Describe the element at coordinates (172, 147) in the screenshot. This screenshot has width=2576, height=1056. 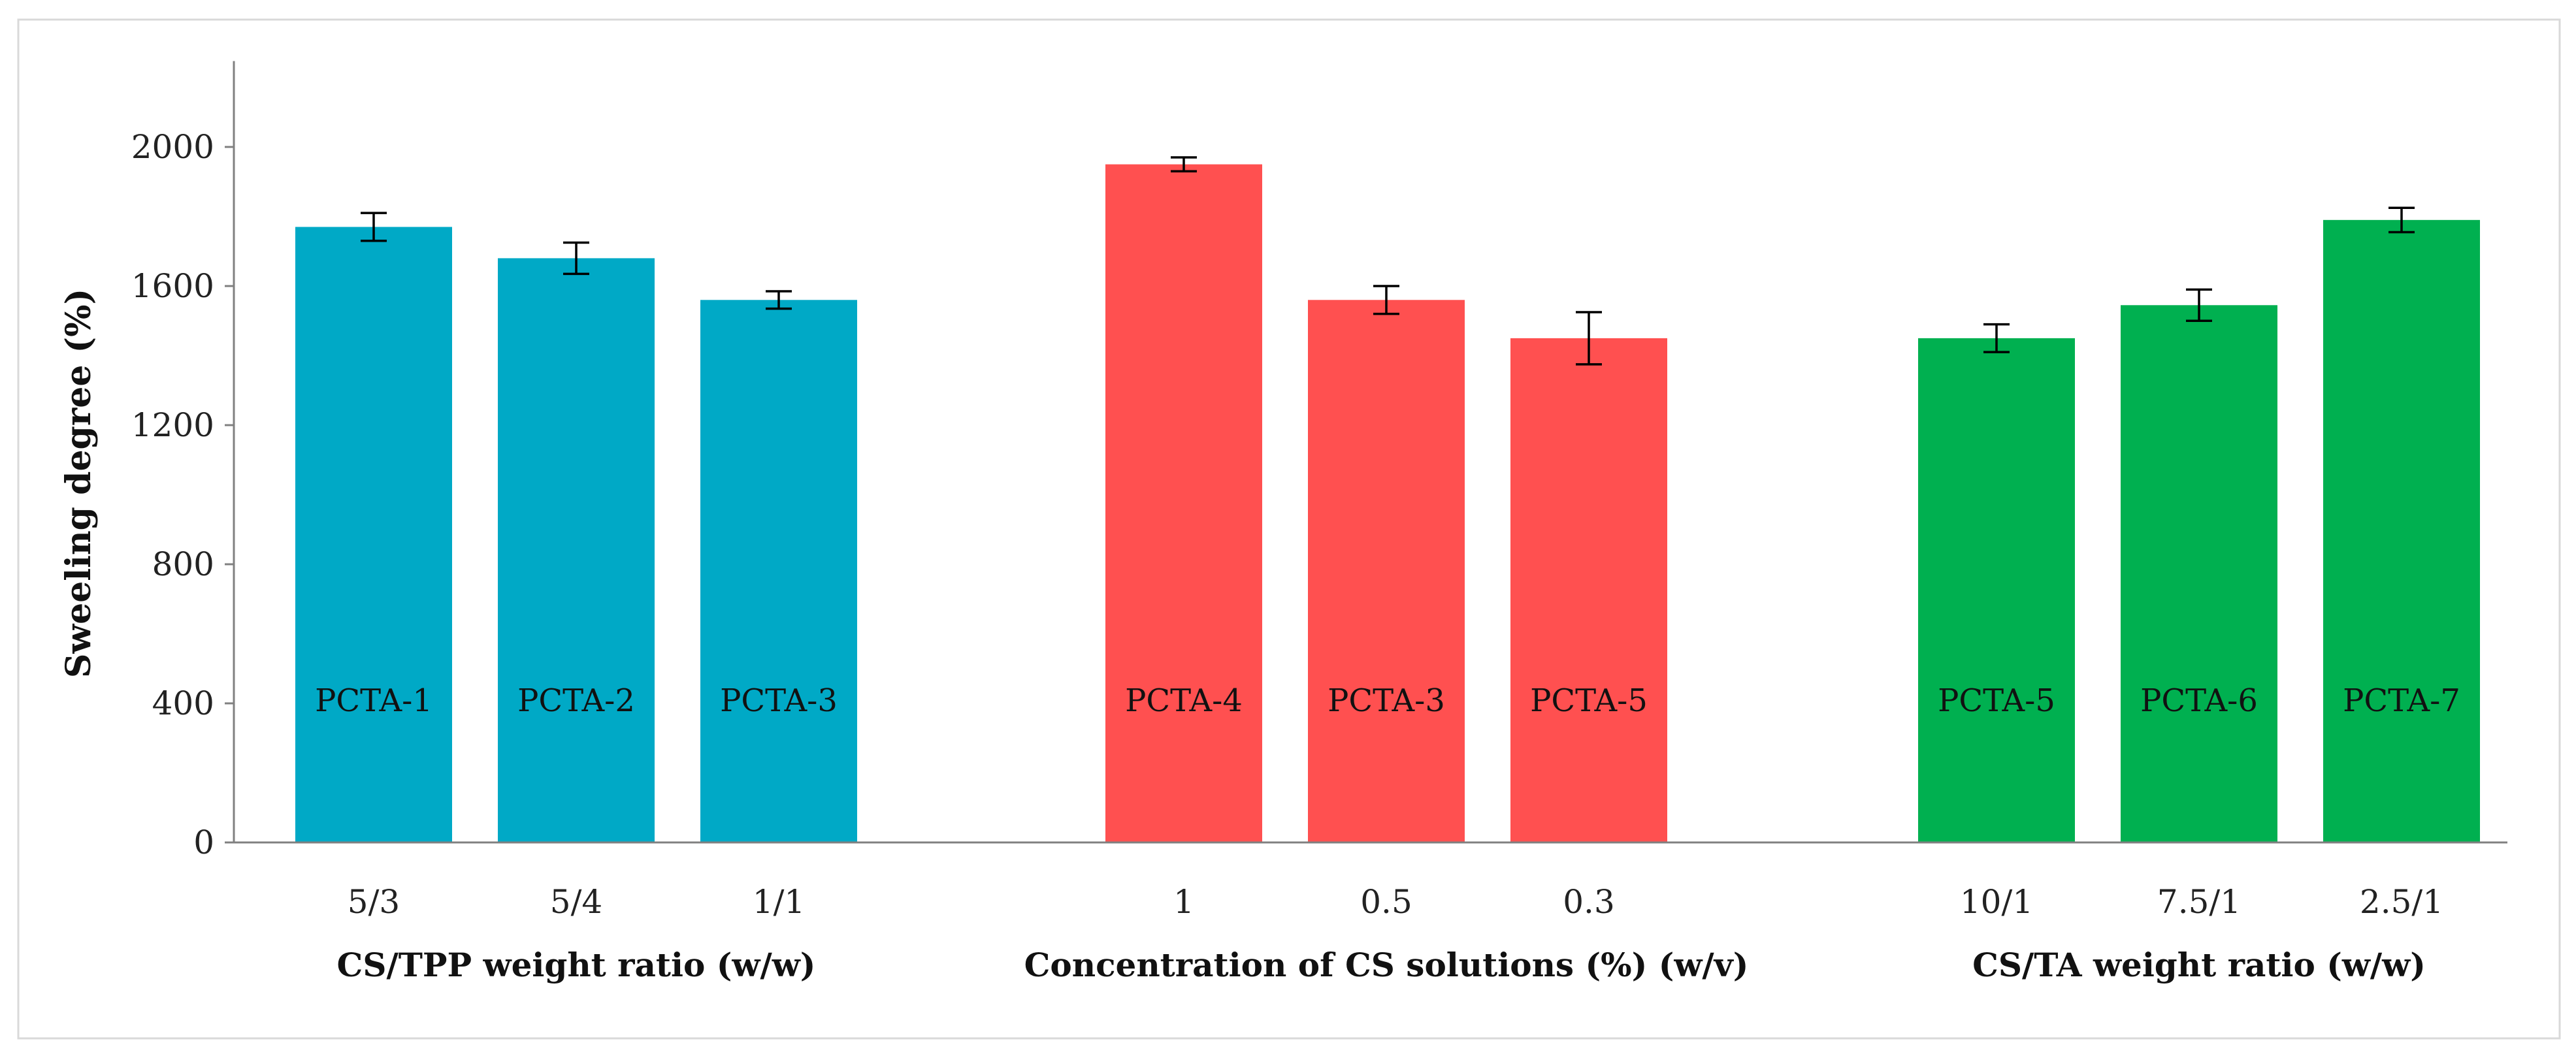
I see `y-tick-label: 2000` at that location.